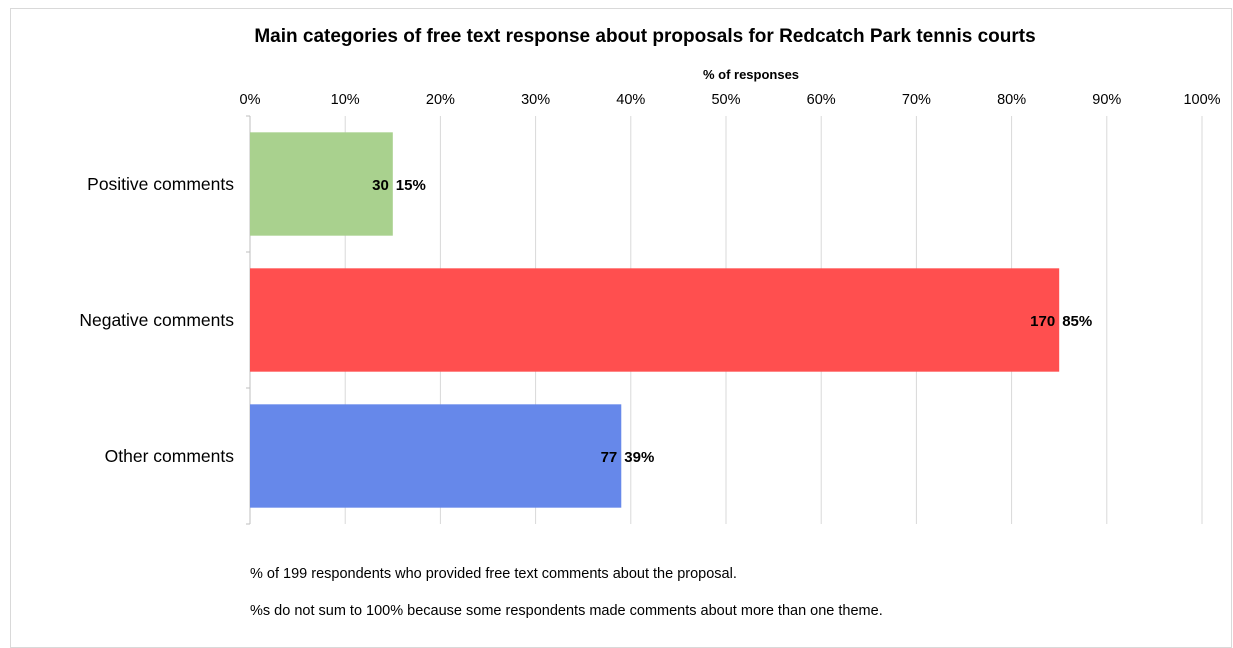 The width and height of the screenshot is (1233, 648). I want to click on x-tick-label: 10%, so click(345, 100).